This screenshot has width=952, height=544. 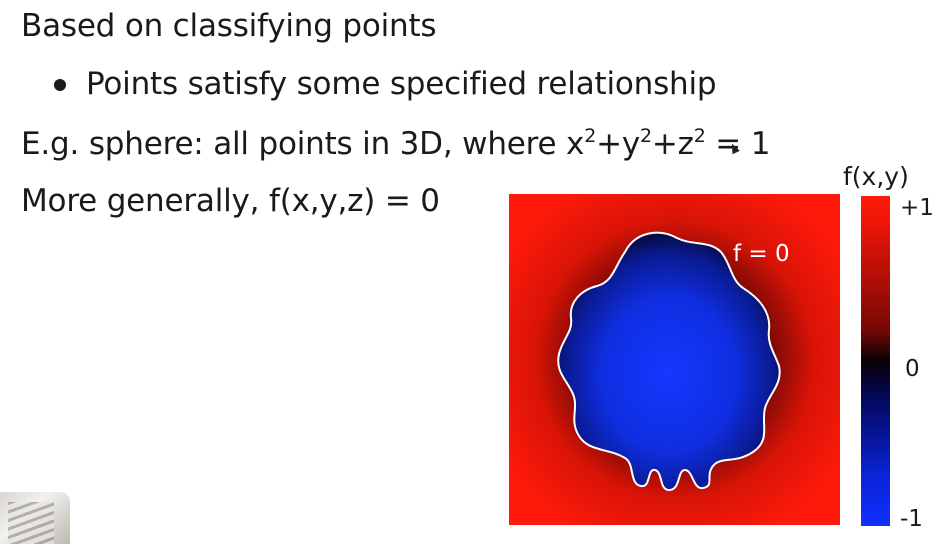 I want to click on webcam-thumbnail, so click(x=35, y=518).